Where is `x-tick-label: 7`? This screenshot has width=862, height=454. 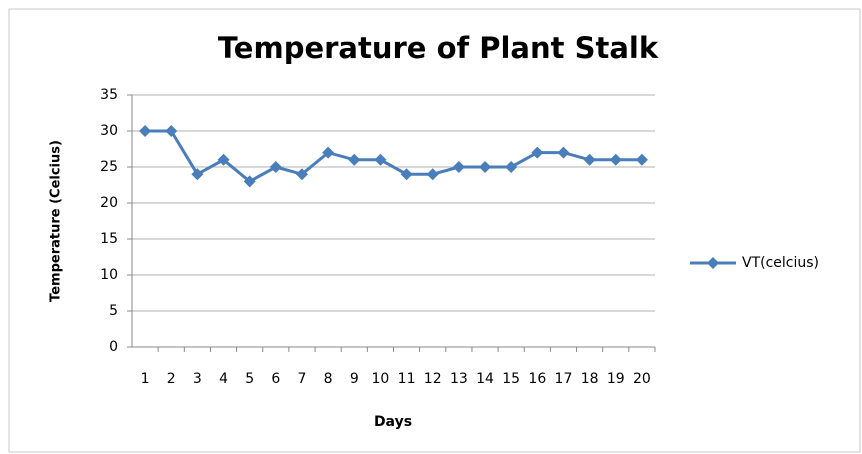 x-tick-label: 7 is located at coordinates (302, 379).